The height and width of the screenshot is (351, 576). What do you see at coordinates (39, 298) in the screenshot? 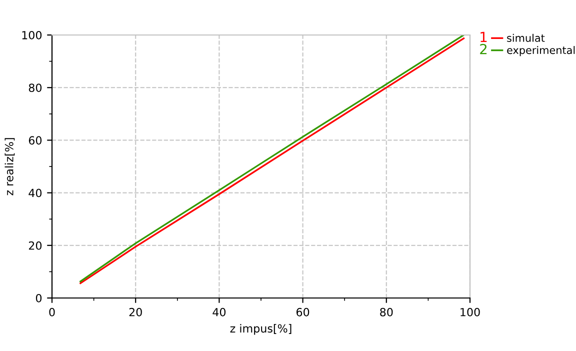
I see `y-tick-label: 0` at bounding box center [39, 298].